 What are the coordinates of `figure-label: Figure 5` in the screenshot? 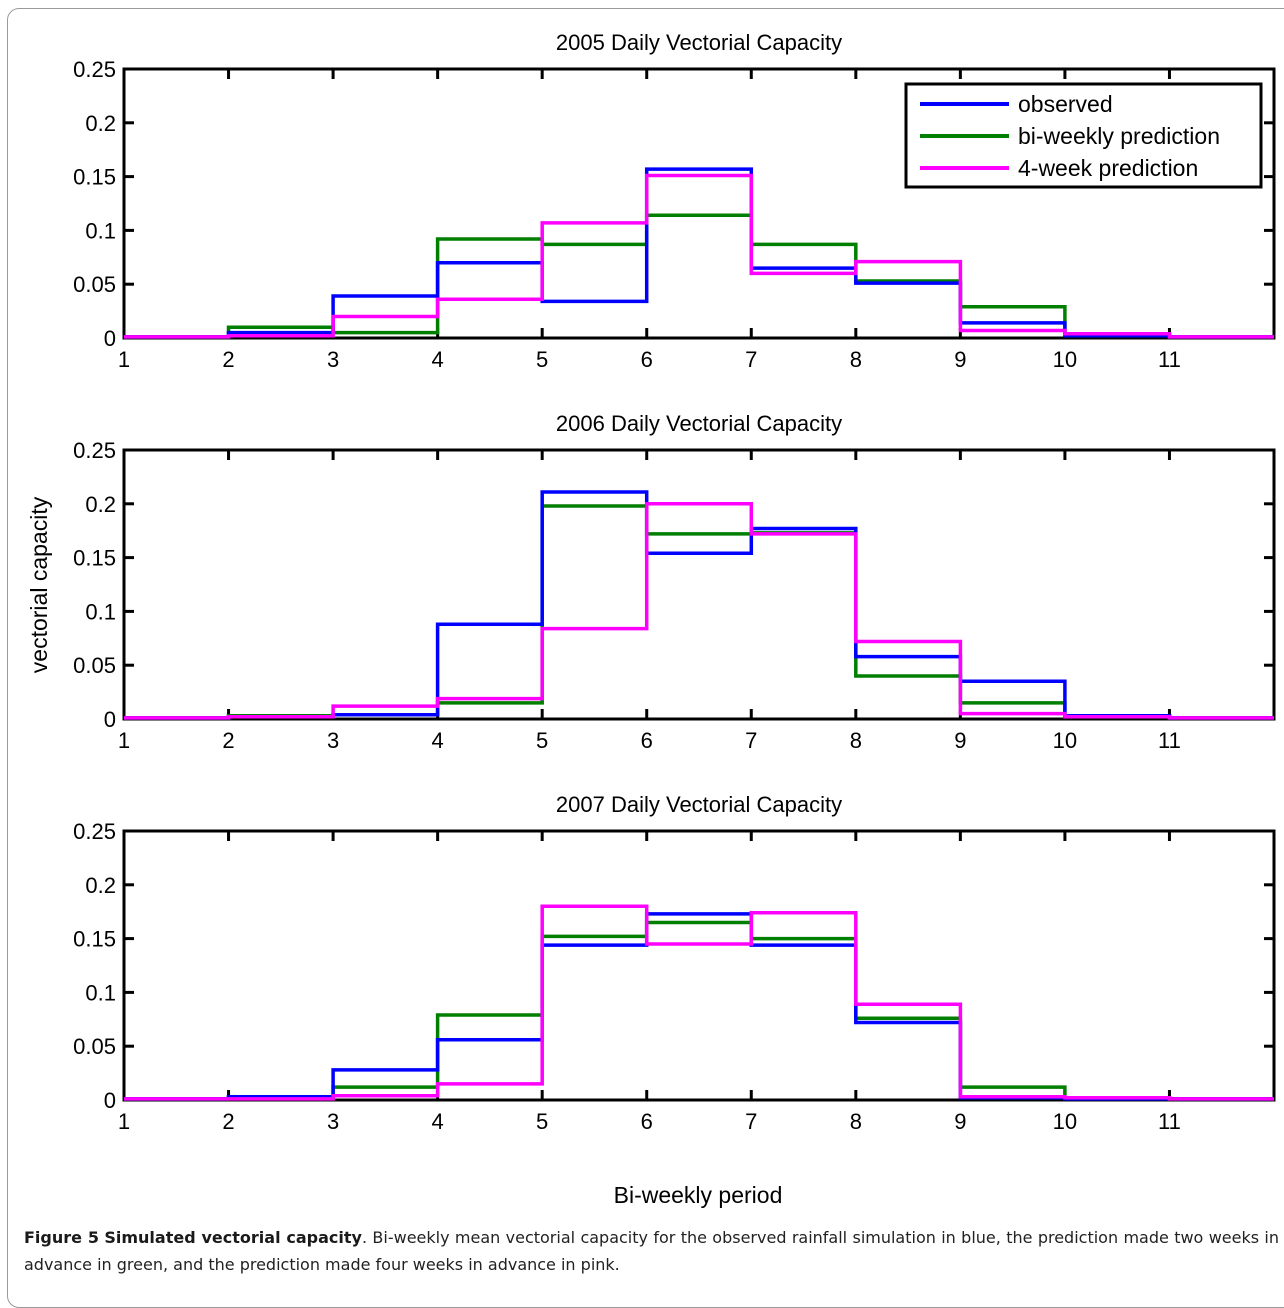 It's located at (61, 1237).